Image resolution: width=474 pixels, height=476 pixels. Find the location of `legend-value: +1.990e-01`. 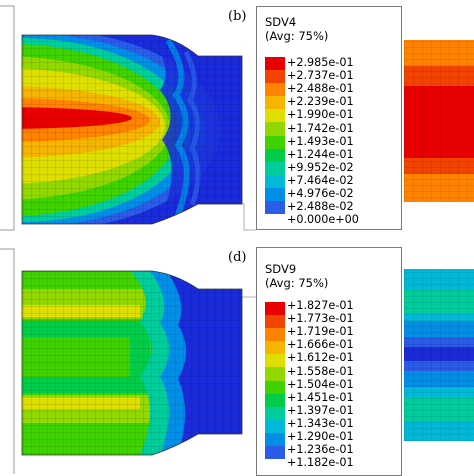

legend-value: +1.990e-01 is located at coordinates (320, 115).